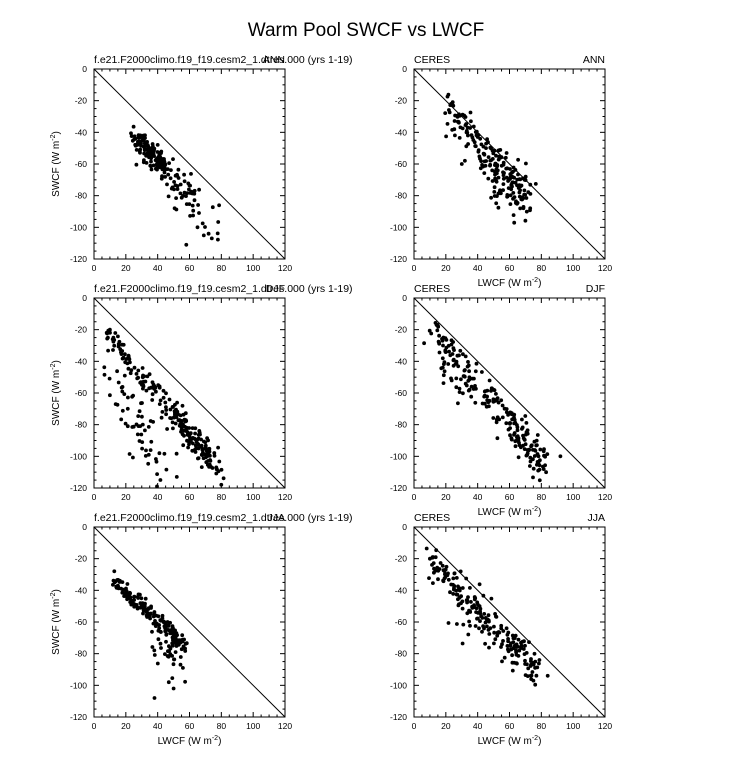 This screenshot has height=758, width=732. What do you see at coordinates (510, 512) in the screenshot?
I see `x-axis-title: LWCF (W m-2)` at bounding box center [510, 512].